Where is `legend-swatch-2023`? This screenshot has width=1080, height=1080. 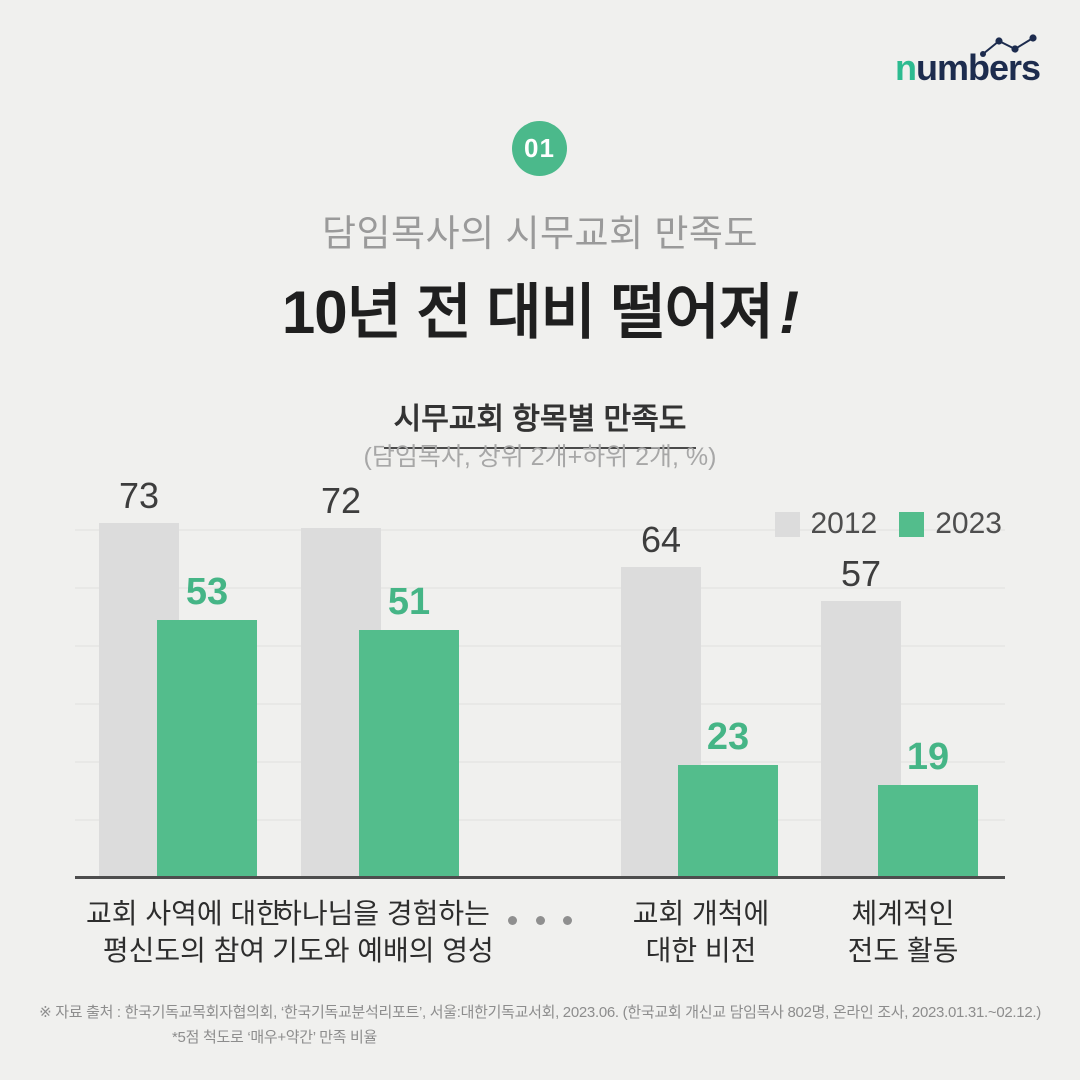 legend-swatch-2023 is located at coordinates (912, 524).